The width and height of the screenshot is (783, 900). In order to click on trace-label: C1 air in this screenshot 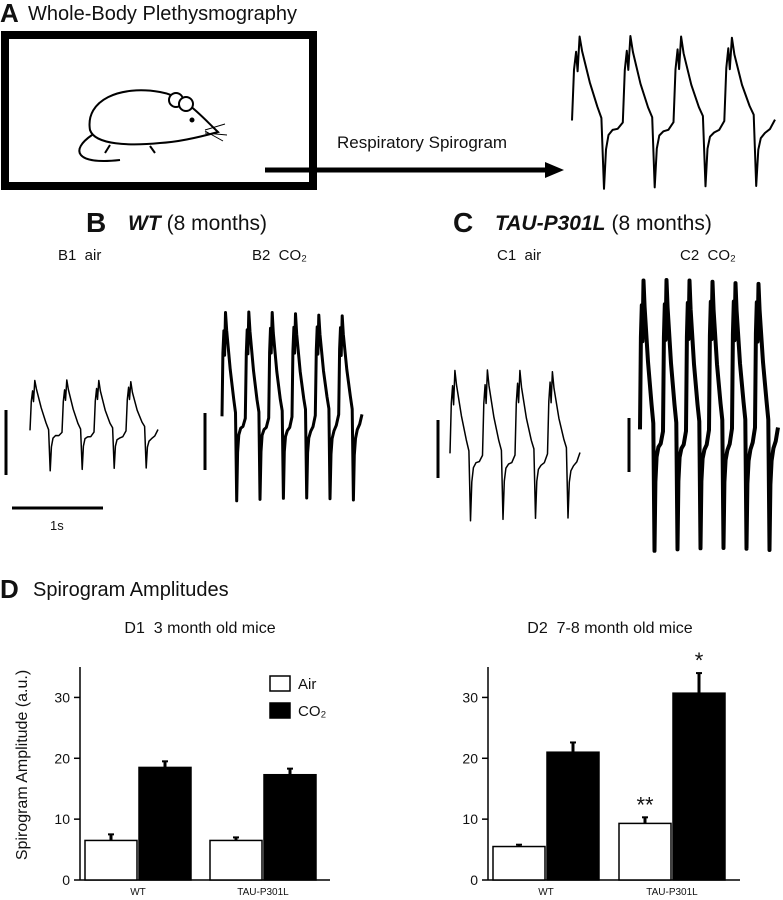, I will do `click(519, 255)`.